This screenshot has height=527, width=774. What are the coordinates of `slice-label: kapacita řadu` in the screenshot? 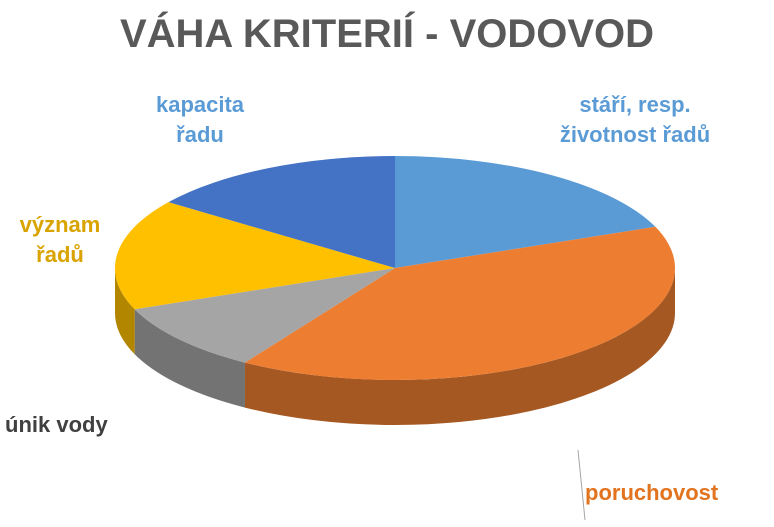 It's located at (200, 119).